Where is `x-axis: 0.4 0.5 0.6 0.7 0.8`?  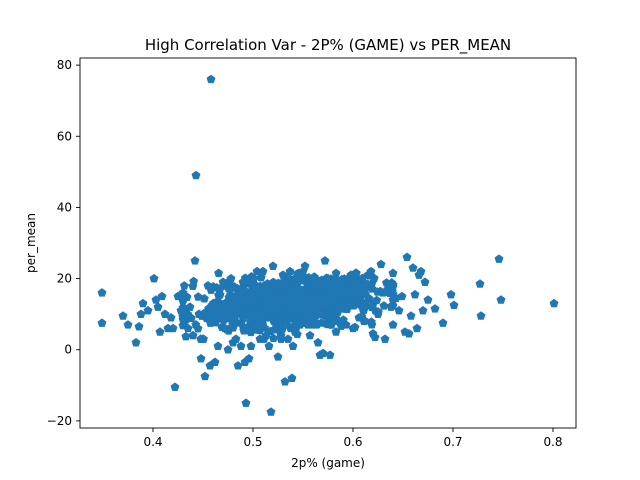
x-axis: 0.4 0.5 0.6 0.7 0.8 is located at coordinates (353, 438).